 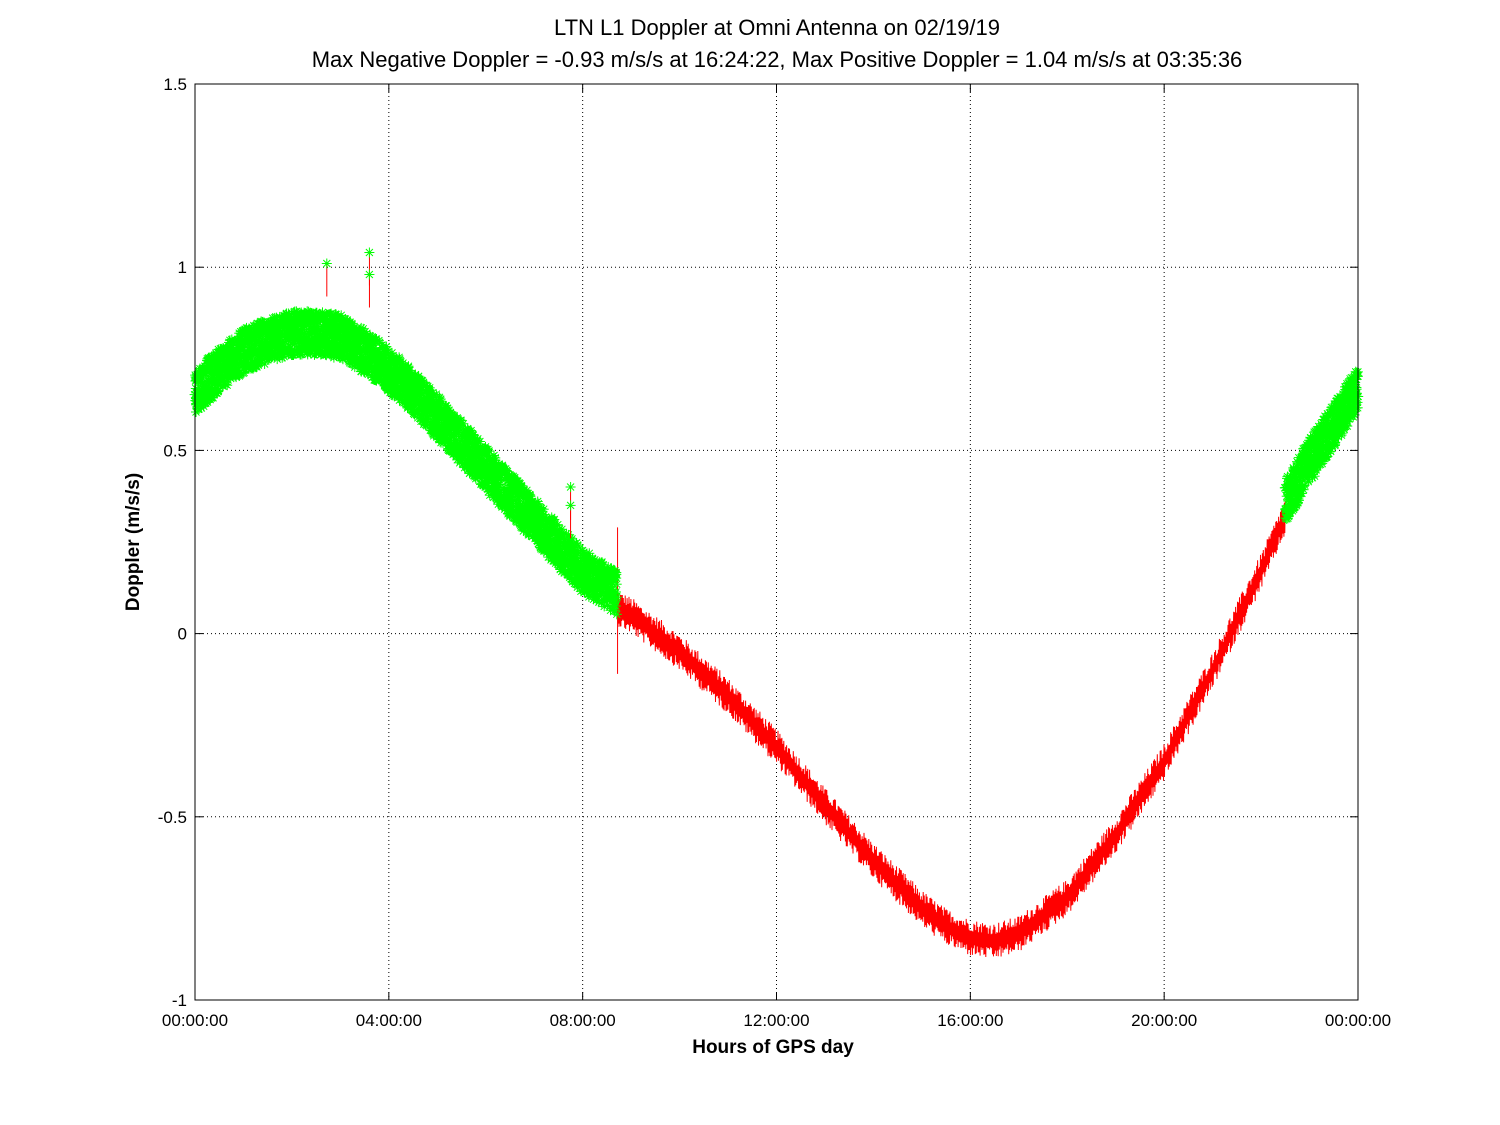 What do you see at coordinates (175, 450) in the screenshot?
I see `y-tick-label: 0.5` at bounding box center [175, 450].